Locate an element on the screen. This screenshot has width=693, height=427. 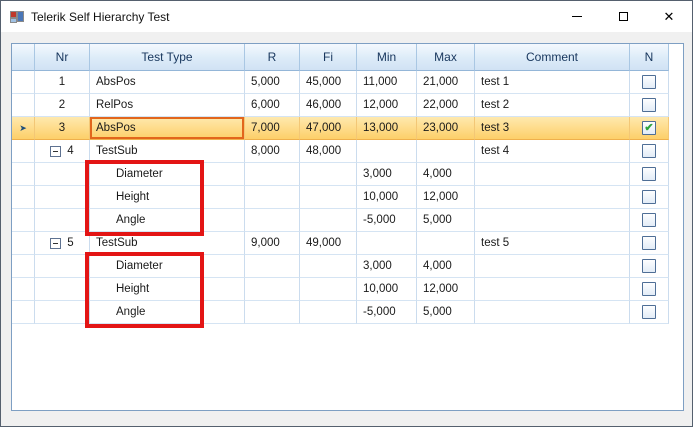
close-button: ✕ is located at coordinates (669, 16).